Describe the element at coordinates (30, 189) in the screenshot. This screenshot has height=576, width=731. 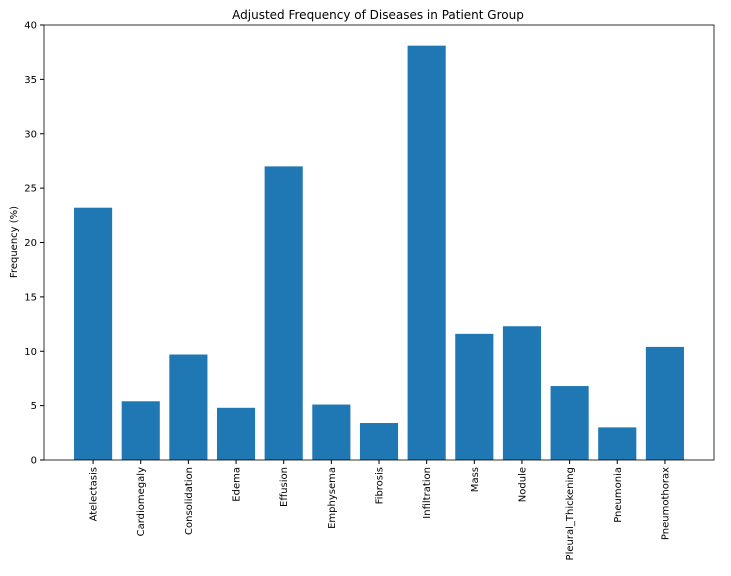
I see `y-tick-label: 25` at that location.